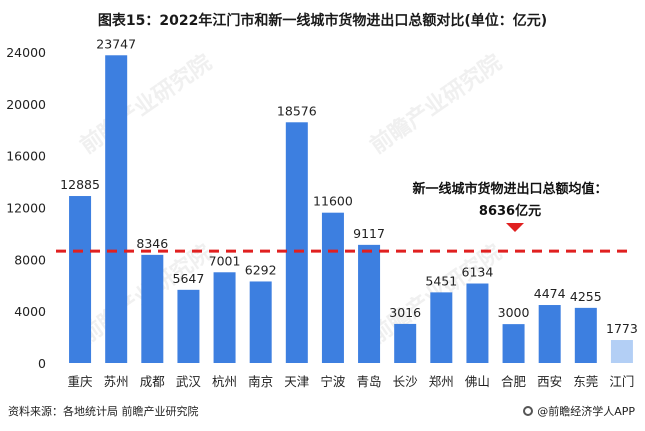 Image resolution: width=645 pixels, height=431 pixels. Describe the element at coordinates (80, 279) in the screenshot. I see `bar-重庆` at that location.